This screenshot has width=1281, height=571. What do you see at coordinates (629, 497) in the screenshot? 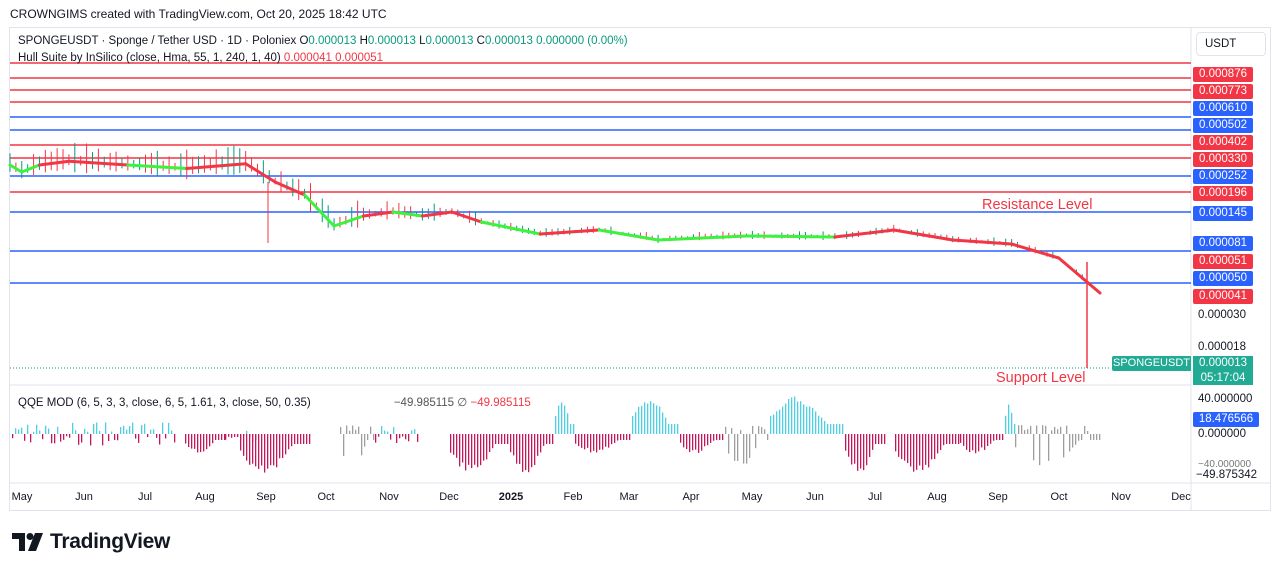
I see `time-axis-label: Mar` at bounding box center [629, 497].